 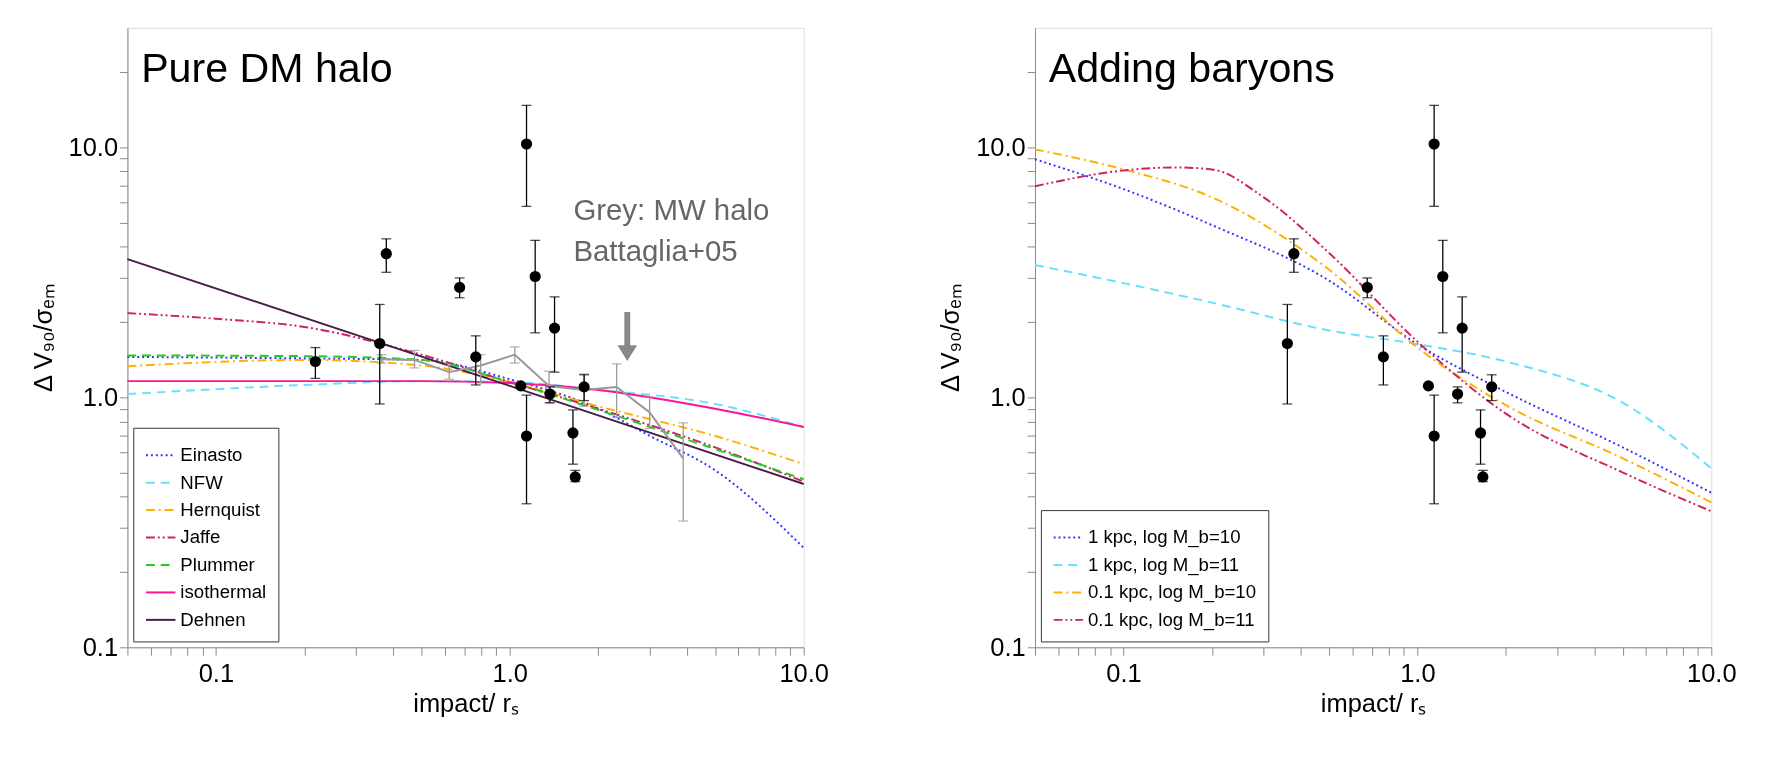 I want to click on legend-label: Plummer, so click(x=217, y=564).